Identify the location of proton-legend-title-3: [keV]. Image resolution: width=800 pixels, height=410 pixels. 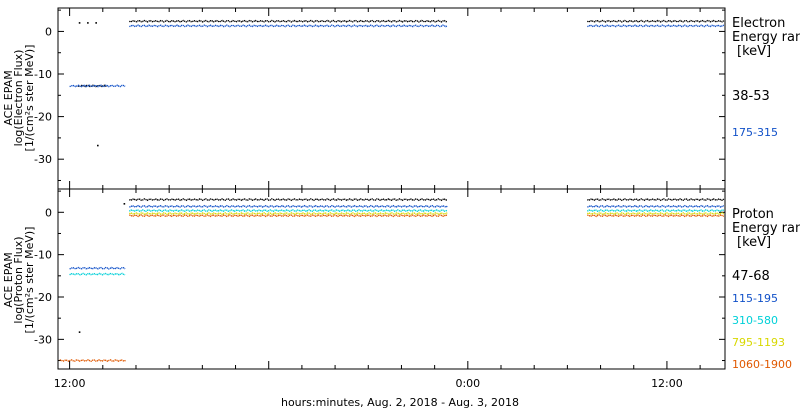
(754, 242).